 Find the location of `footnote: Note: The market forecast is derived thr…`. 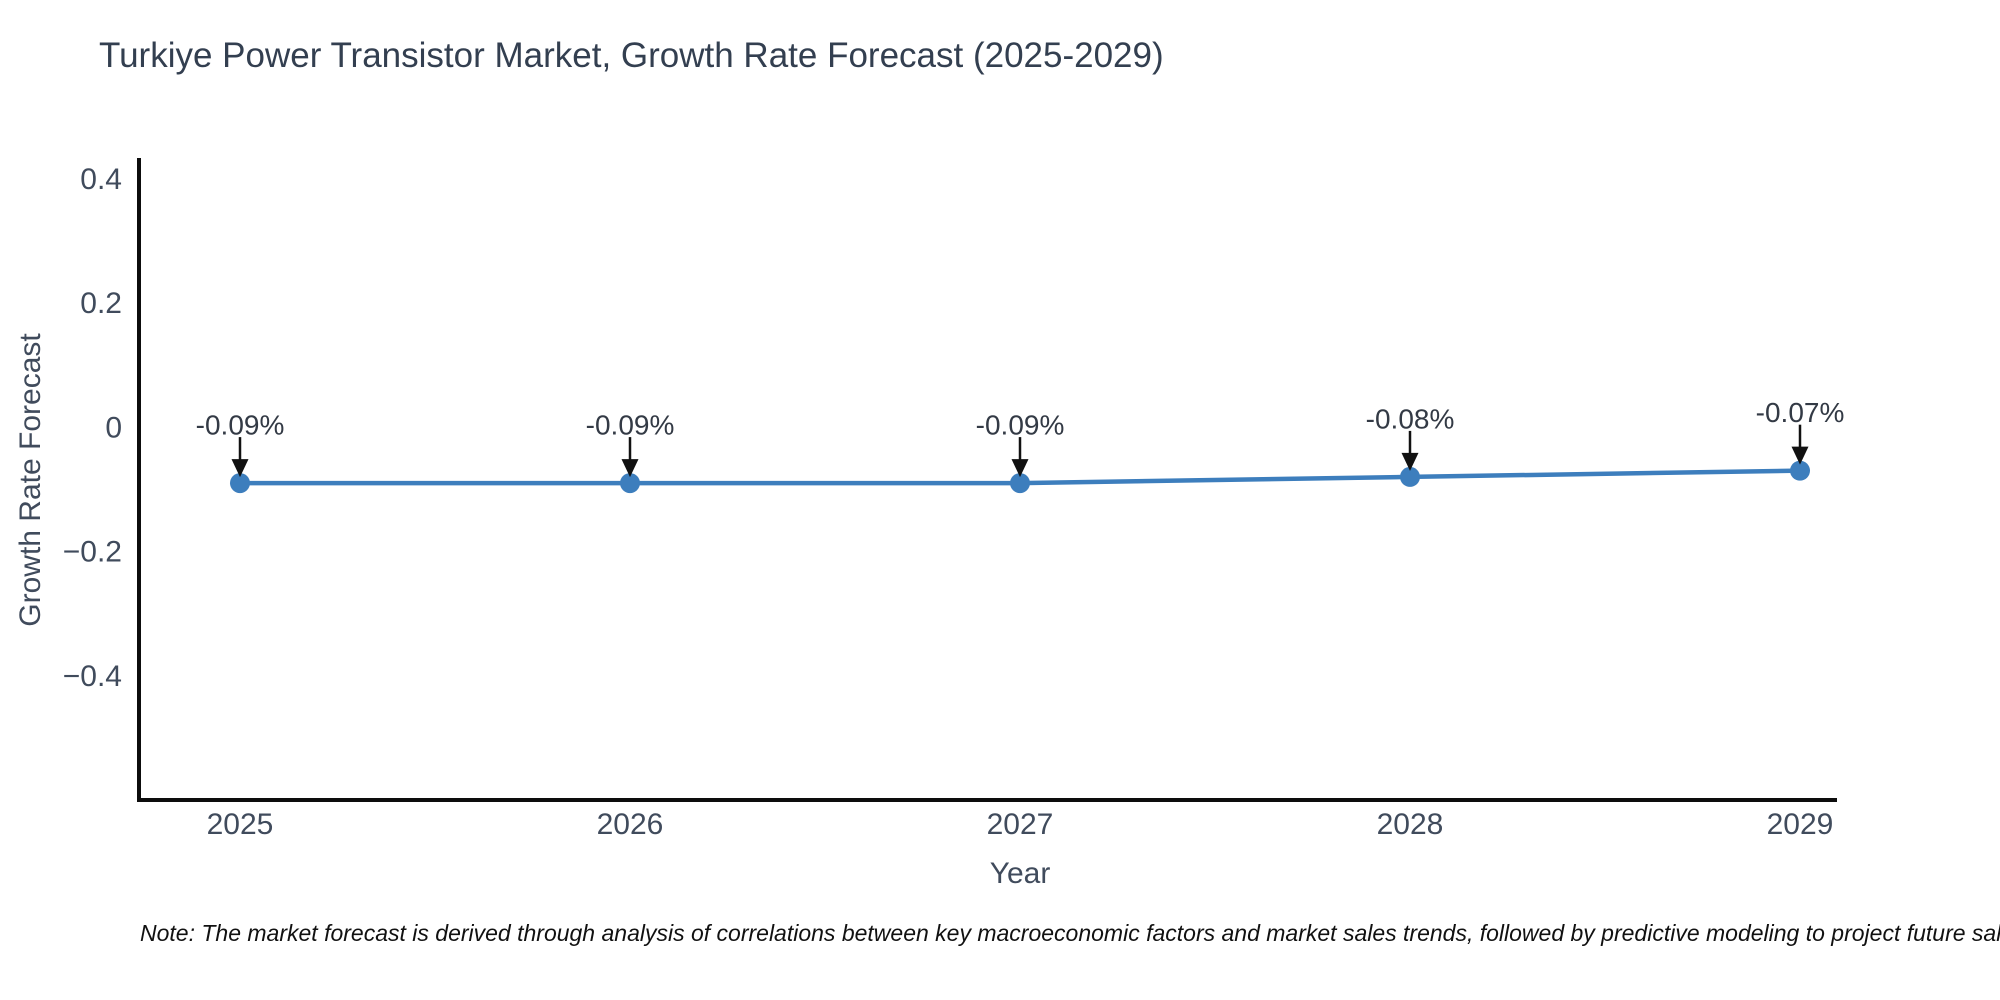

footnote: Note: The market forecast is derived thr… is located at coordinates (1070, 933).